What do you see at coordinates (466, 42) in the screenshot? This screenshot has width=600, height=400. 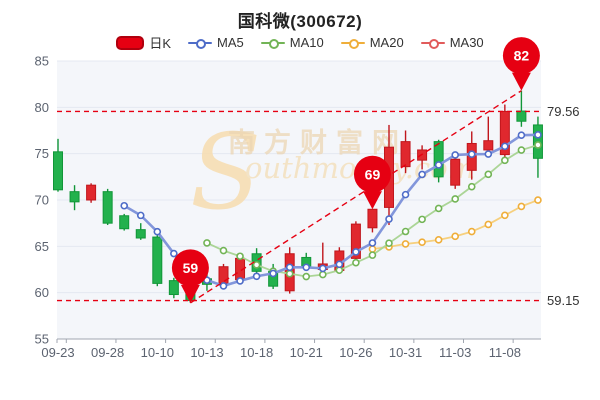 I see `legend-label: MA30` at bounding box center [466, 42].